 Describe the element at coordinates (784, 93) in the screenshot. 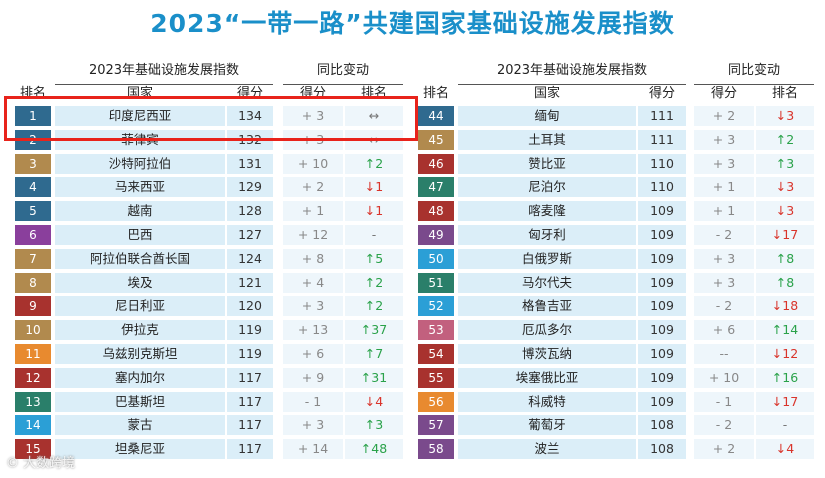

I see `col-header-change-rank: 排名` at that location.